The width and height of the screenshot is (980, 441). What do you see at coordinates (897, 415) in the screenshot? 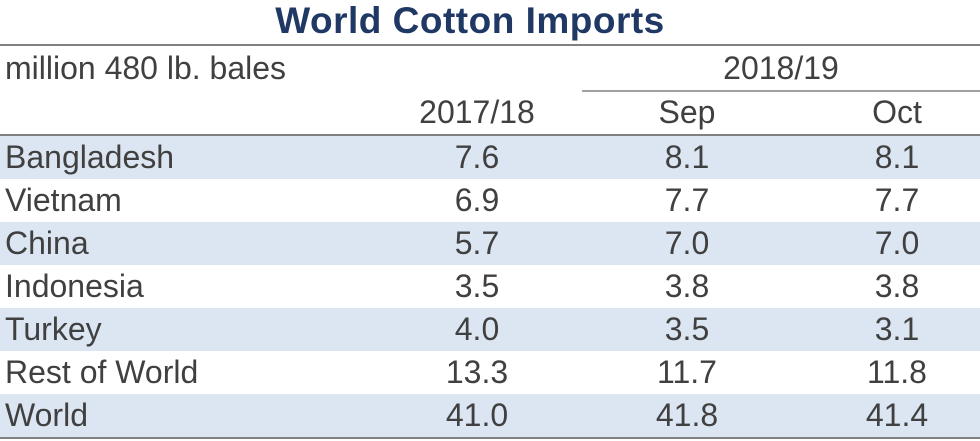
I see `table-cell: 41.4` at bounding box center [897, 415].